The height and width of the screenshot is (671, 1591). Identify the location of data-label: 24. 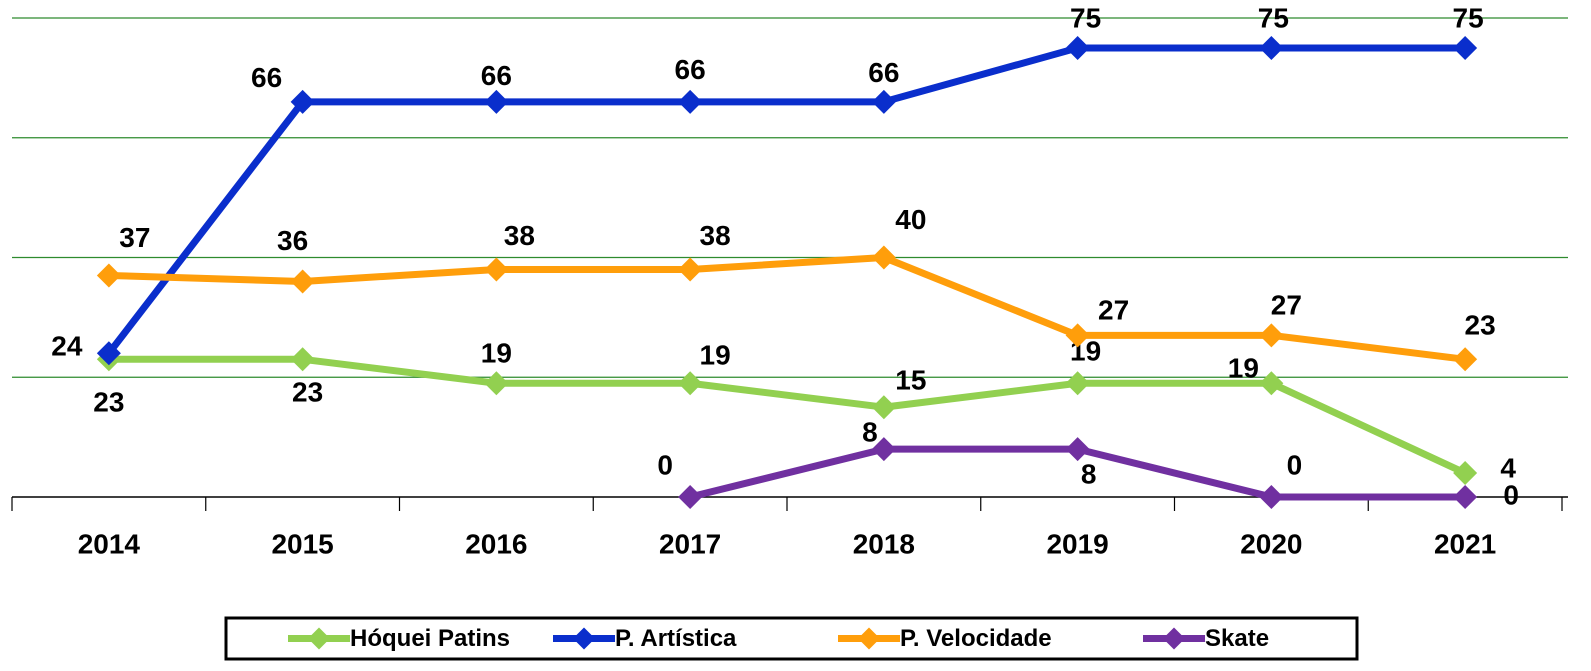
(67, 346).